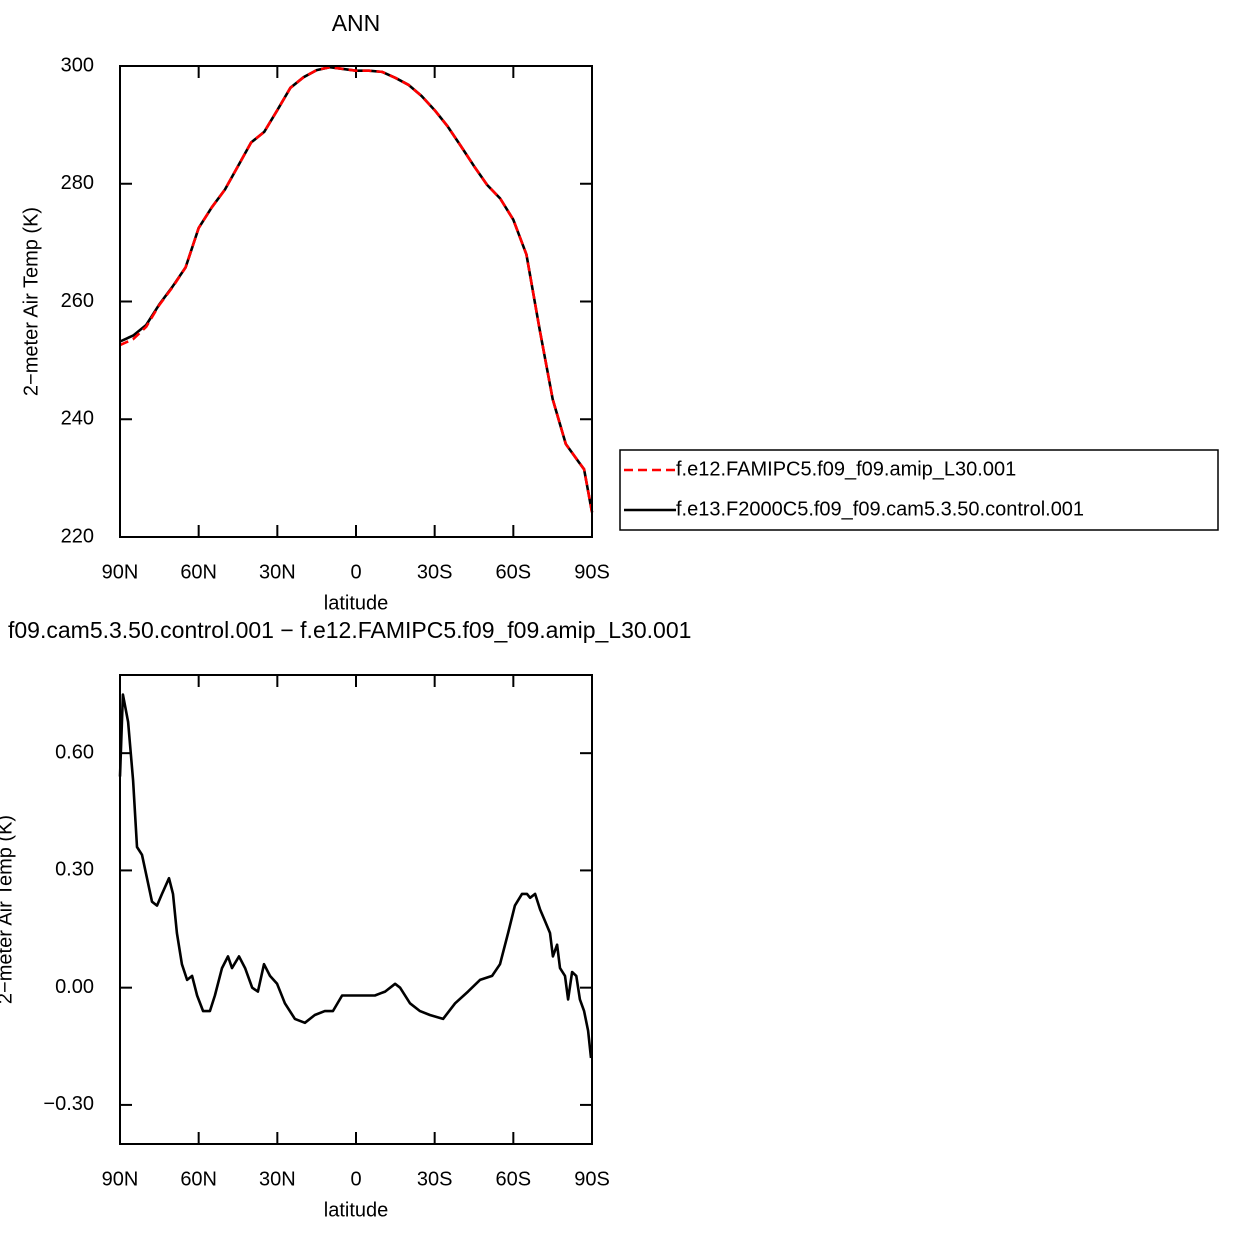 The width and height of the screenshot is (1235, 1235). I want to click on y-tick-label: 0.00, so click(74, 987).